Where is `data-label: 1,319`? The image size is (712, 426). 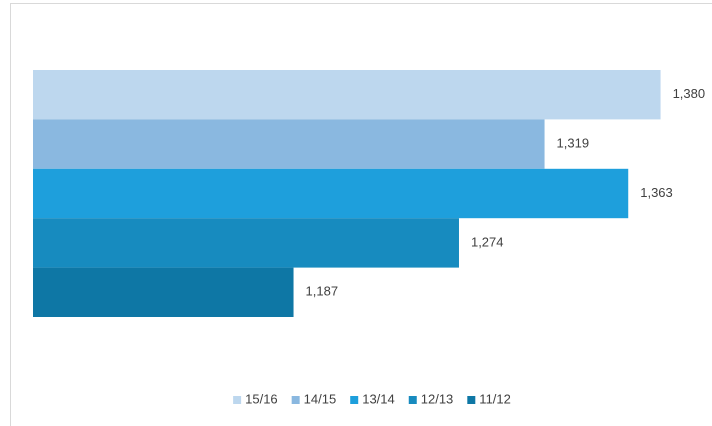
data-label: 1,319 is located at coordinates (573, 143).